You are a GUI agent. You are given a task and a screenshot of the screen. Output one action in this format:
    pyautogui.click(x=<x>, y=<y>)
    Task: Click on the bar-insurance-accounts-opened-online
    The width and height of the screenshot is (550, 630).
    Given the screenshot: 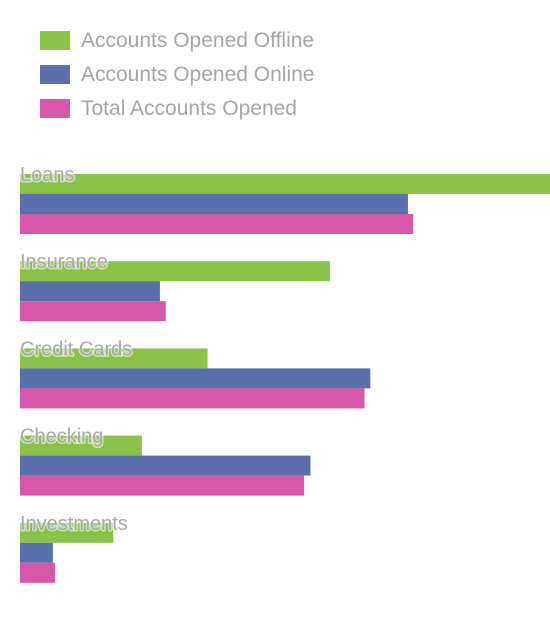 What is the action you would take?
    pyautogui.click(x=90, y=291)
    